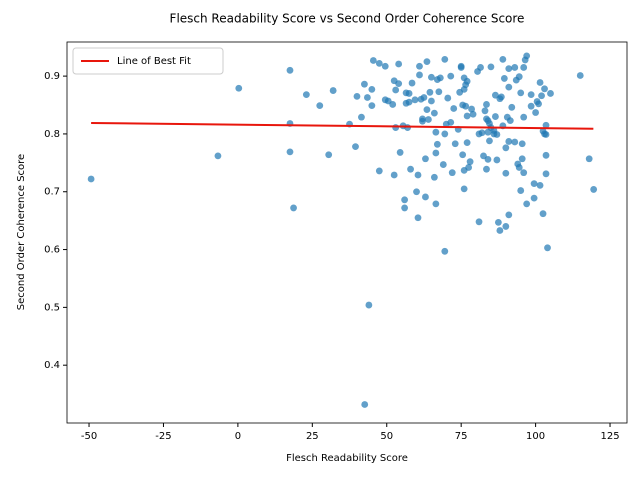  What do you see at coordinates (312, 436) in the screenshot?
I see `x-tick-label: 25` at bounding box center [312, 436].